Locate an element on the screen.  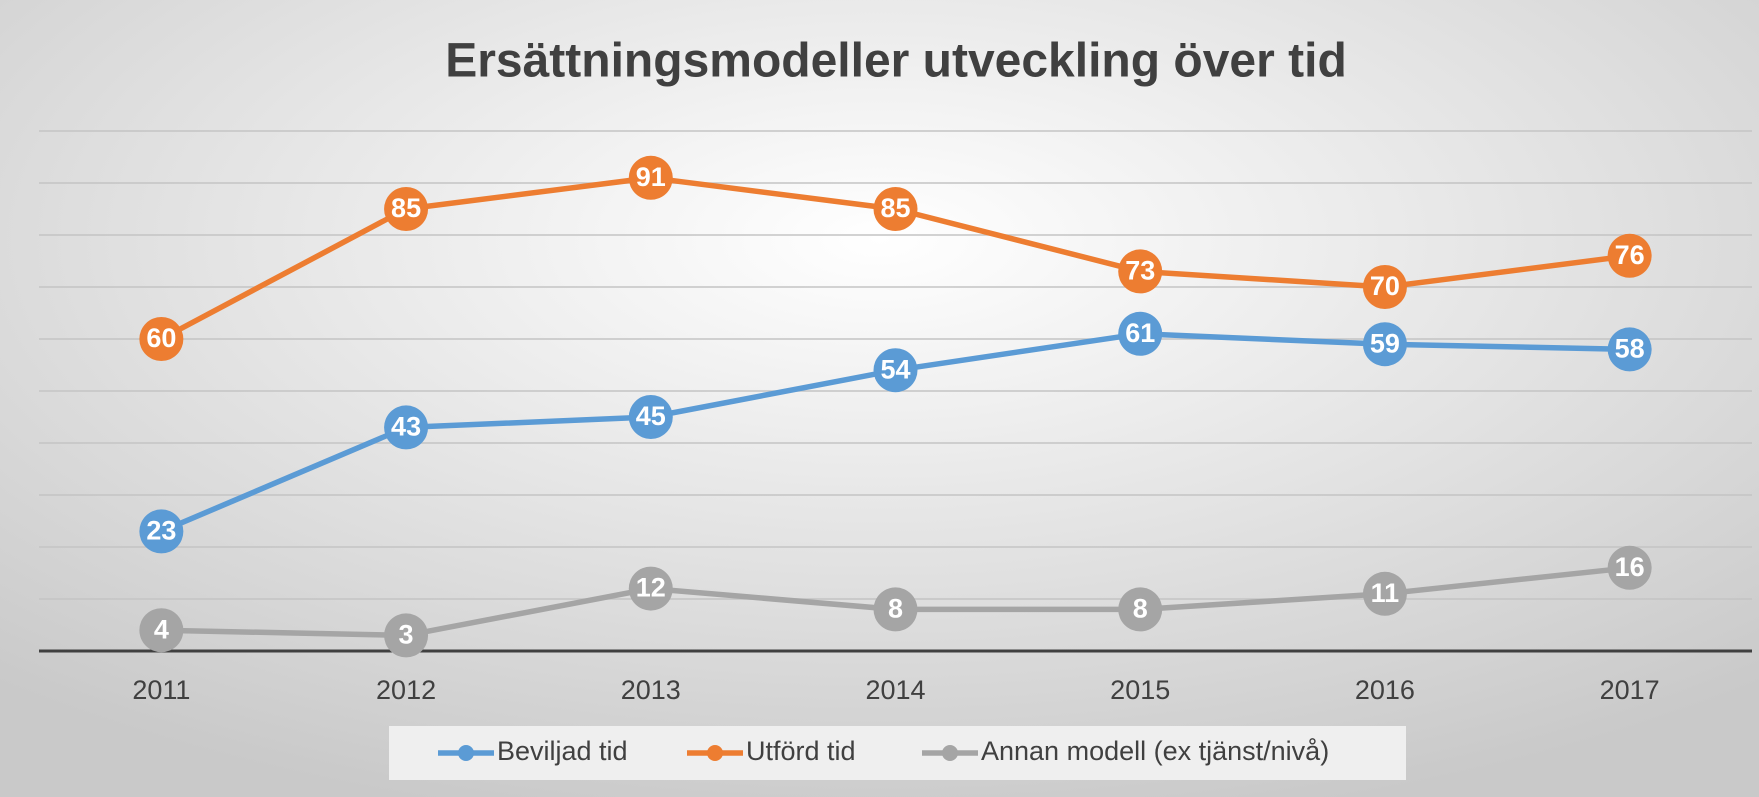
data-label: 59 is located at coordinates (1385, 343).